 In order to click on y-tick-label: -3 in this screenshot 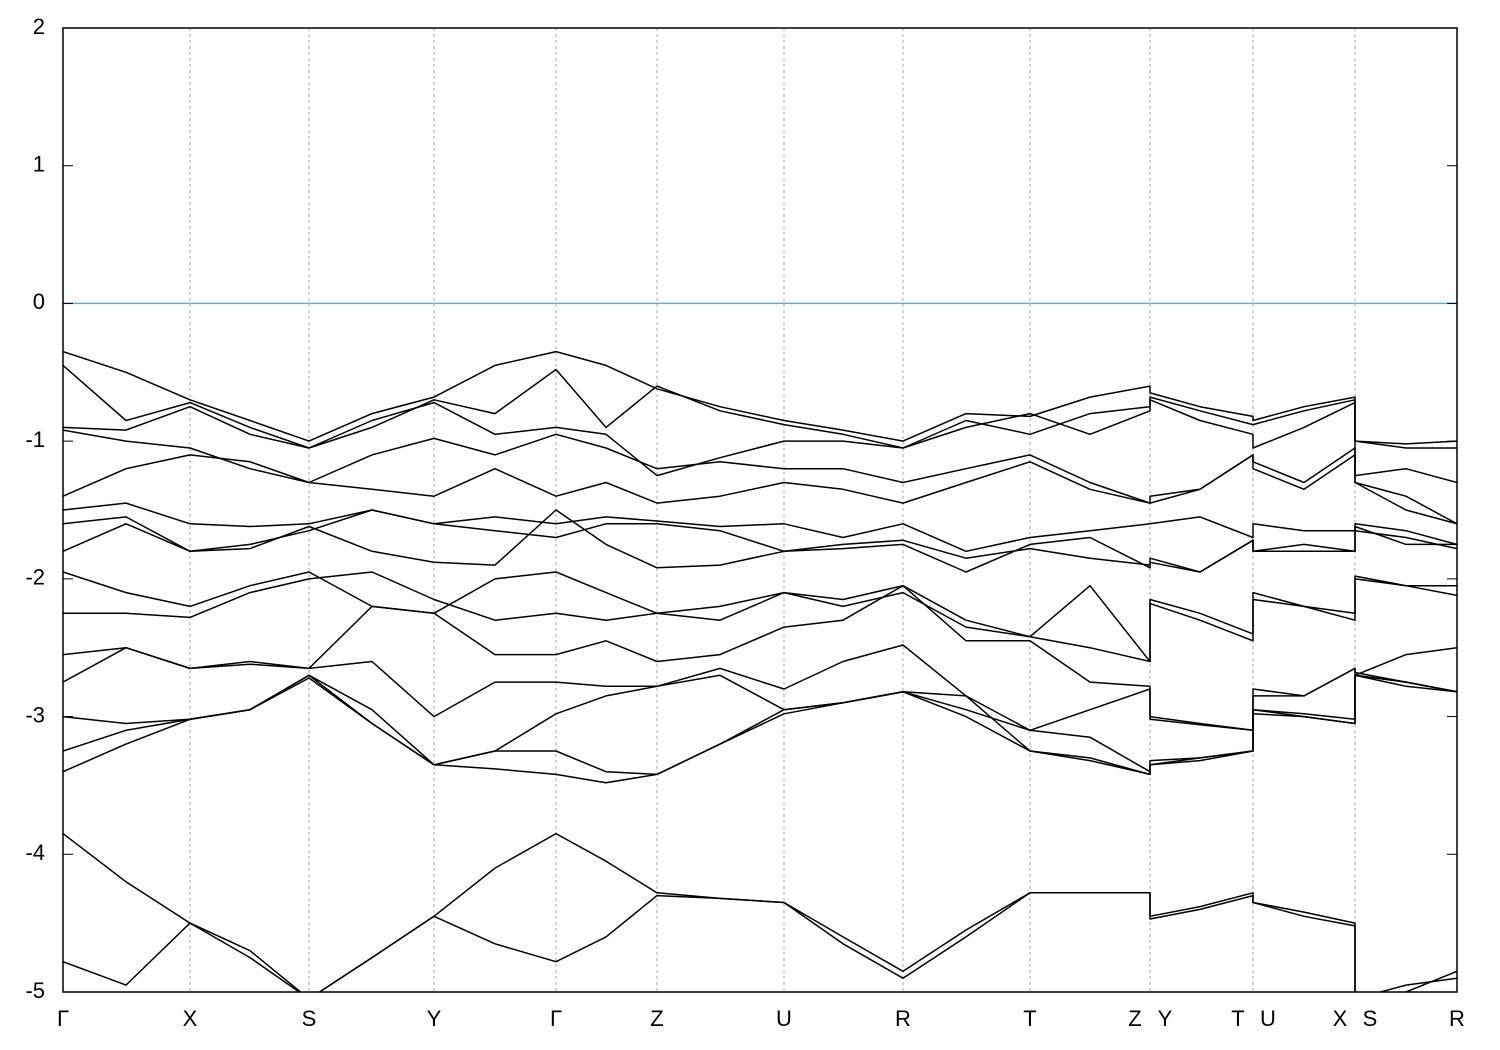, I will do `click(35, 714)`.